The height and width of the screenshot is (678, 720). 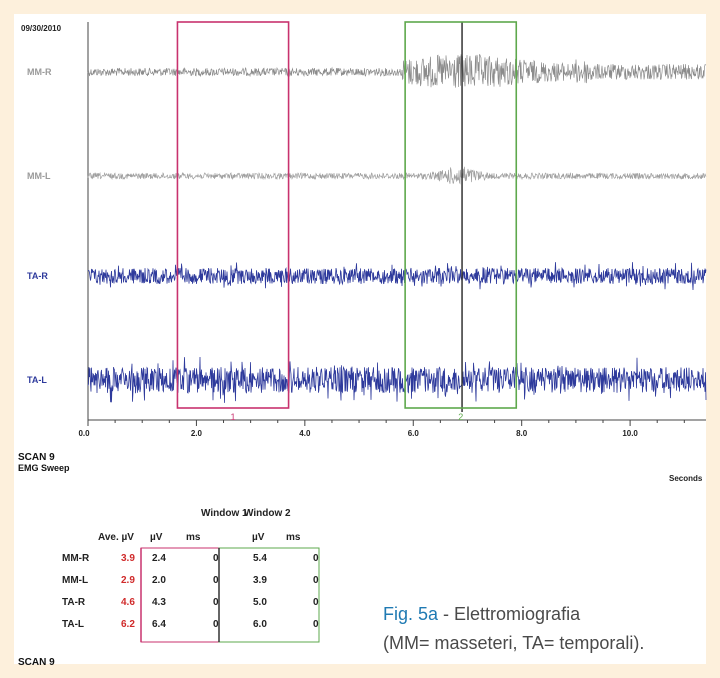 I want to click on col-w1-ms-header: ms, so click(x=193, y=537).